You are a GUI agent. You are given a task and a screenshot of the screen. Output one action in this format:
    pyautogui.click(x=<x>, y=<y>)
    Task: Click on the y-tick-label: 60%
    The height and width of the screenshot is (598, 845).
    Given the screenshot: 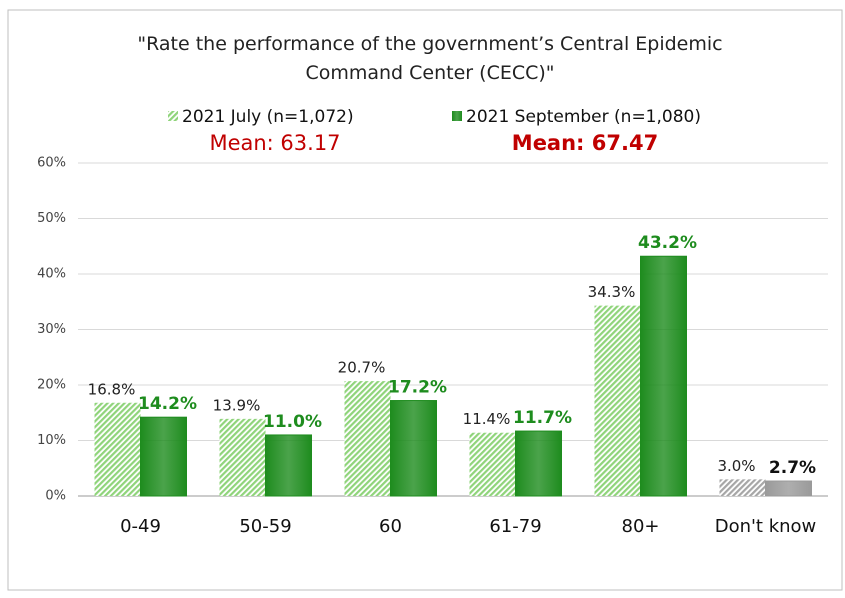 What is the action you would take?
    pyautogui.click(x=51, y=163)
    